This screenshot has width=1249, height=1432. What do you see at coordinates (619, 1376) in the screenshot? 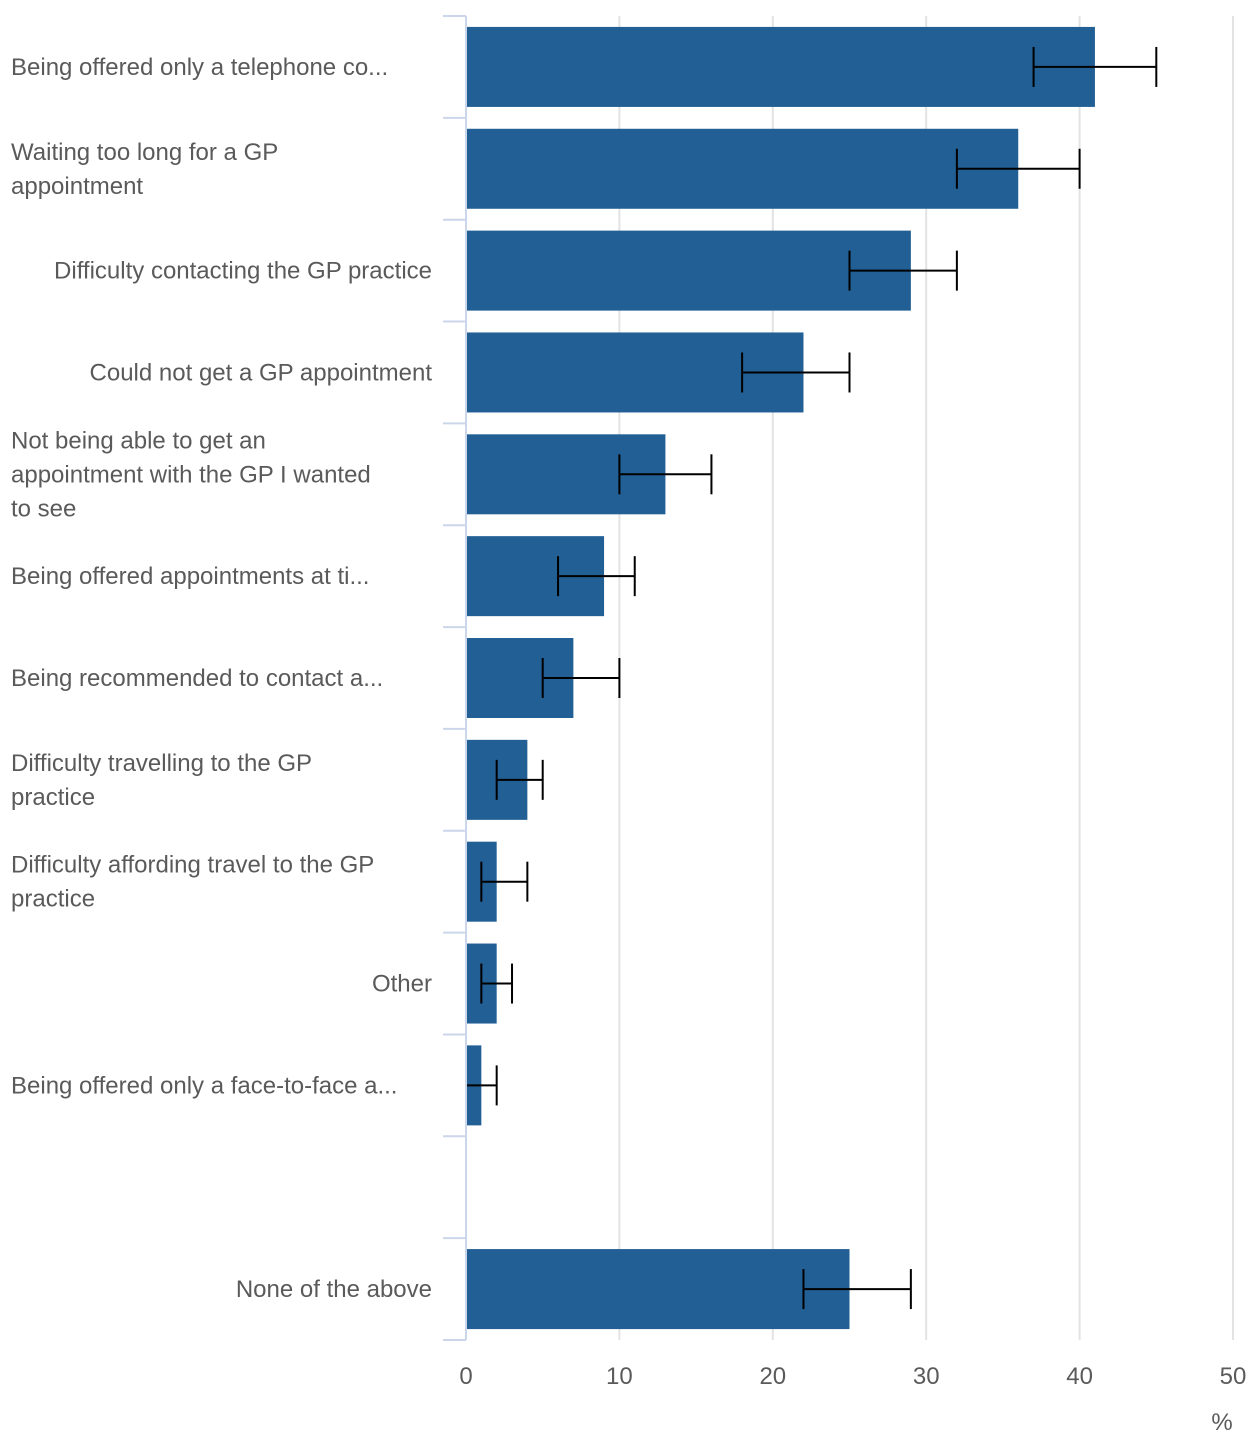
I see `x-tick-label: 10` at bounding box center [619, 1376].